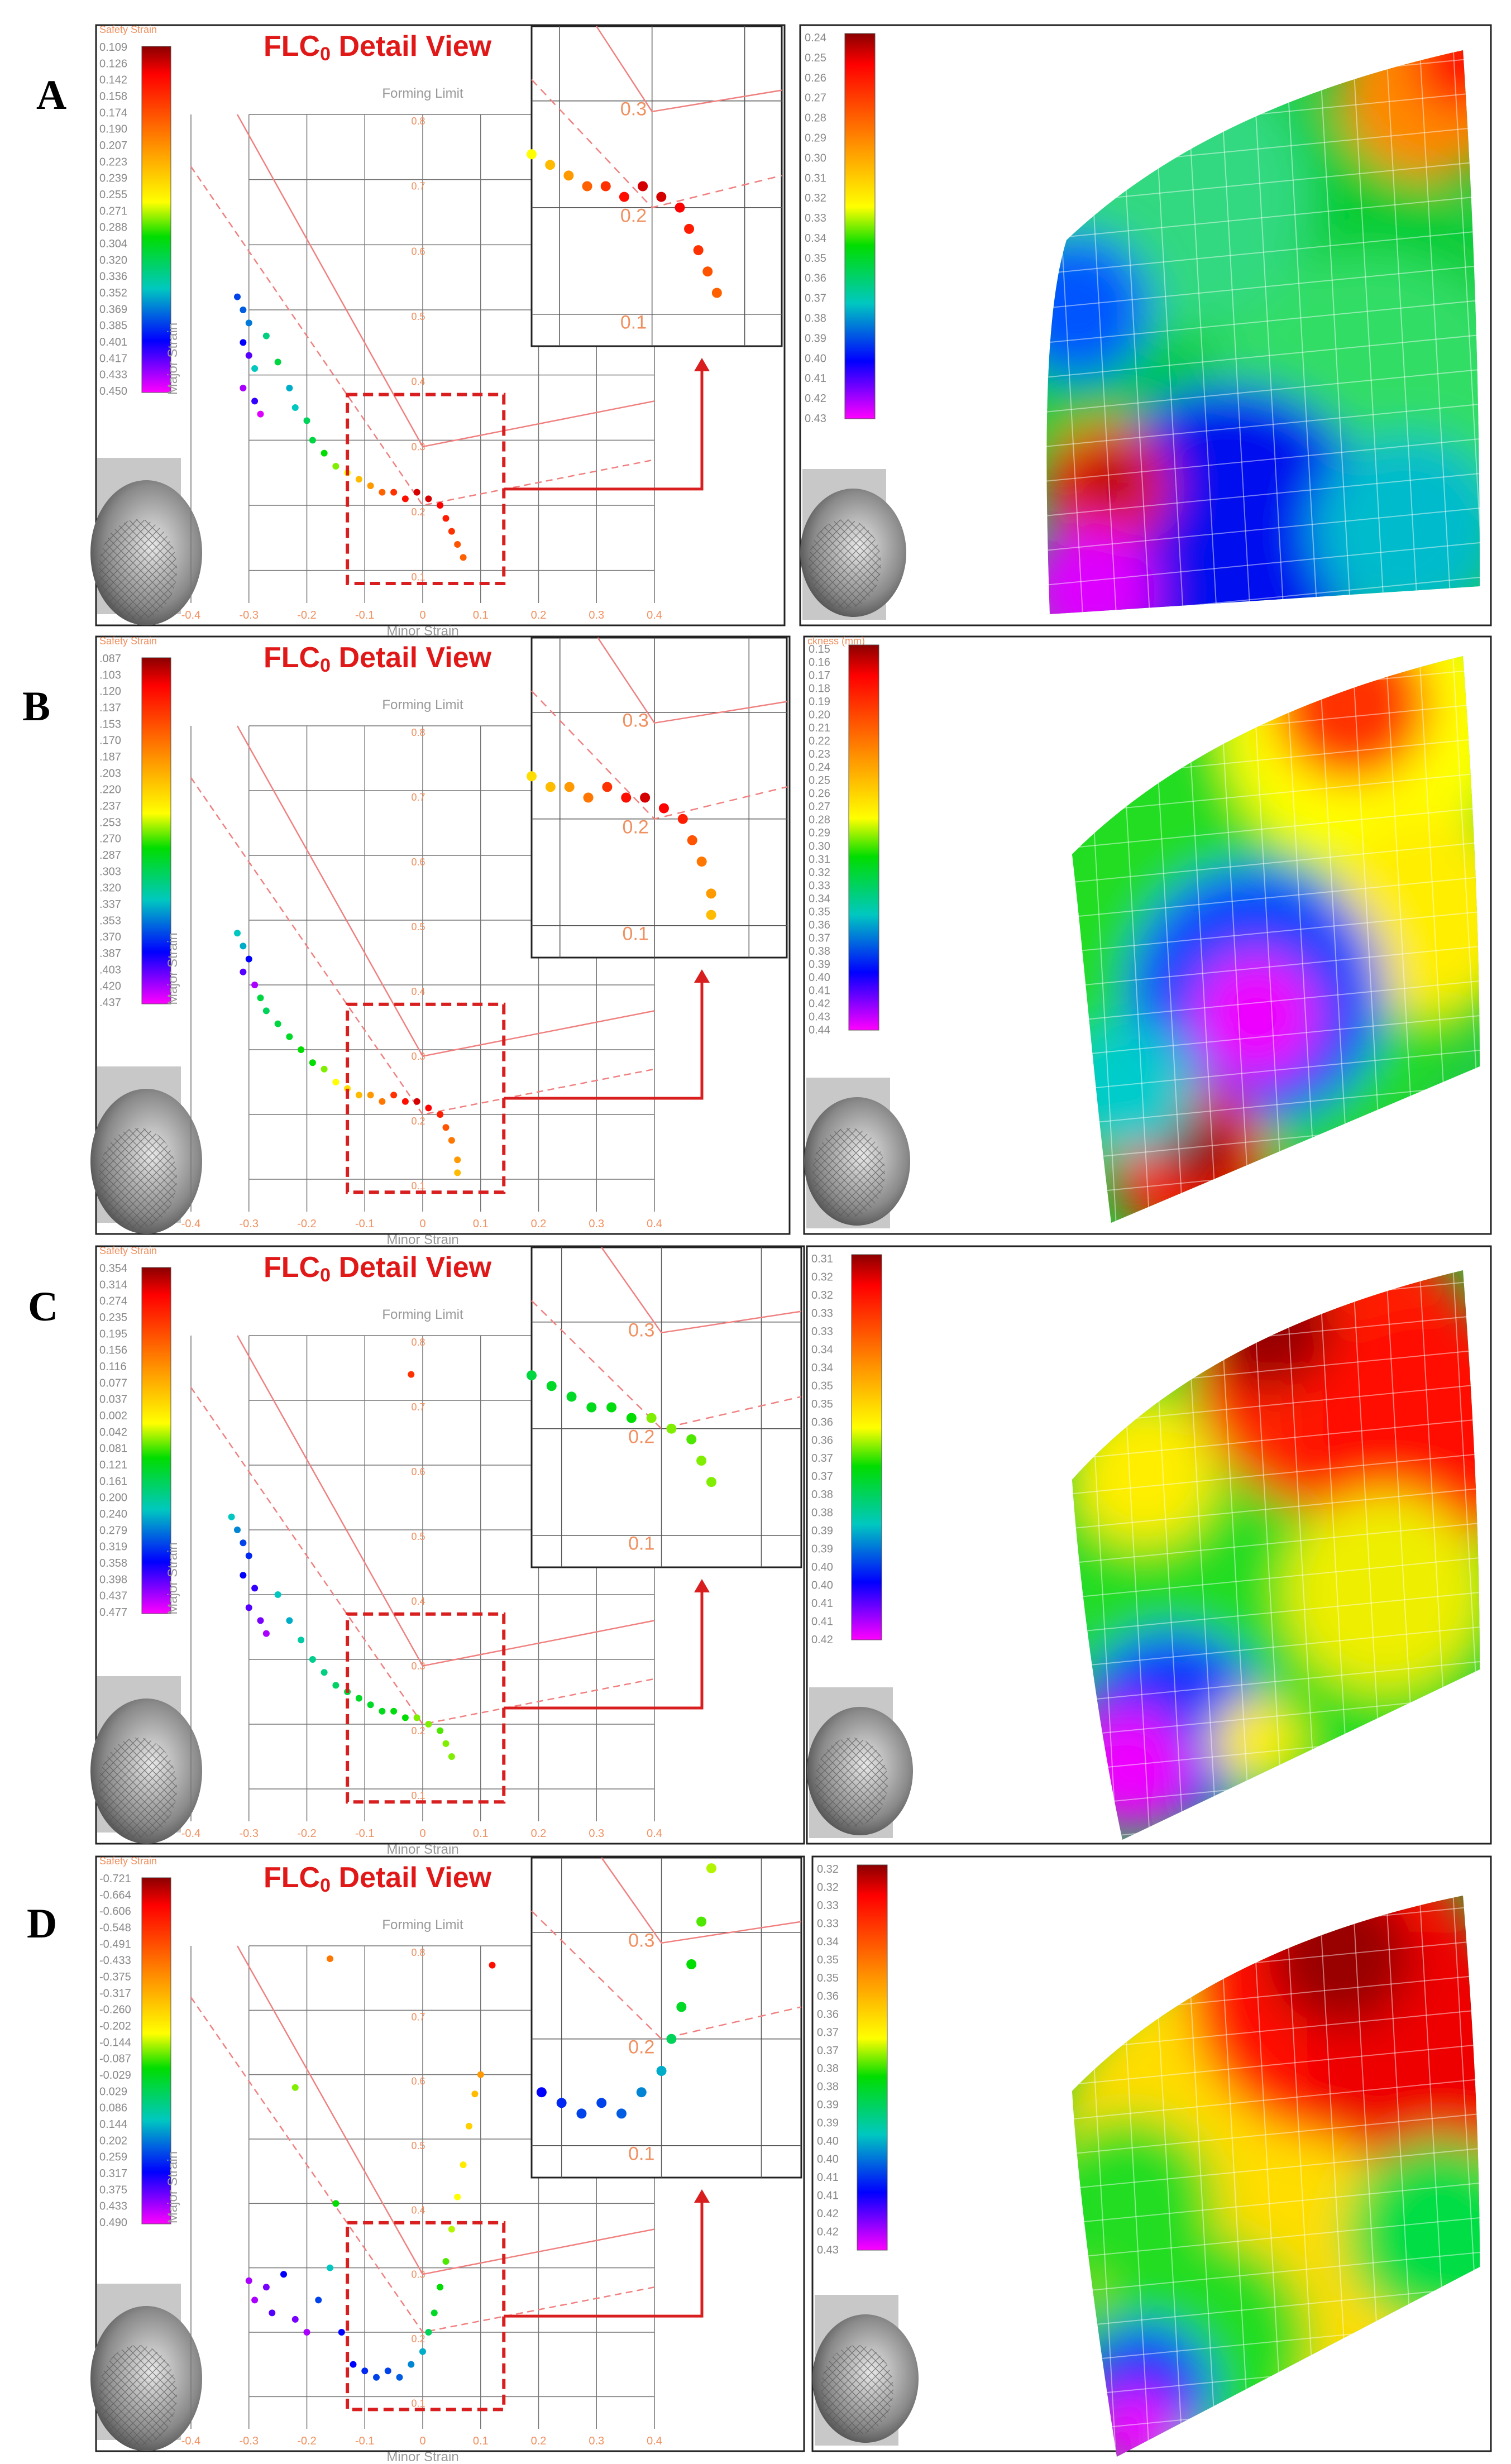 The width and height of the screenshot is (1511, 2464). I want to click on legend-tick-label: .420, so click(110, 986).